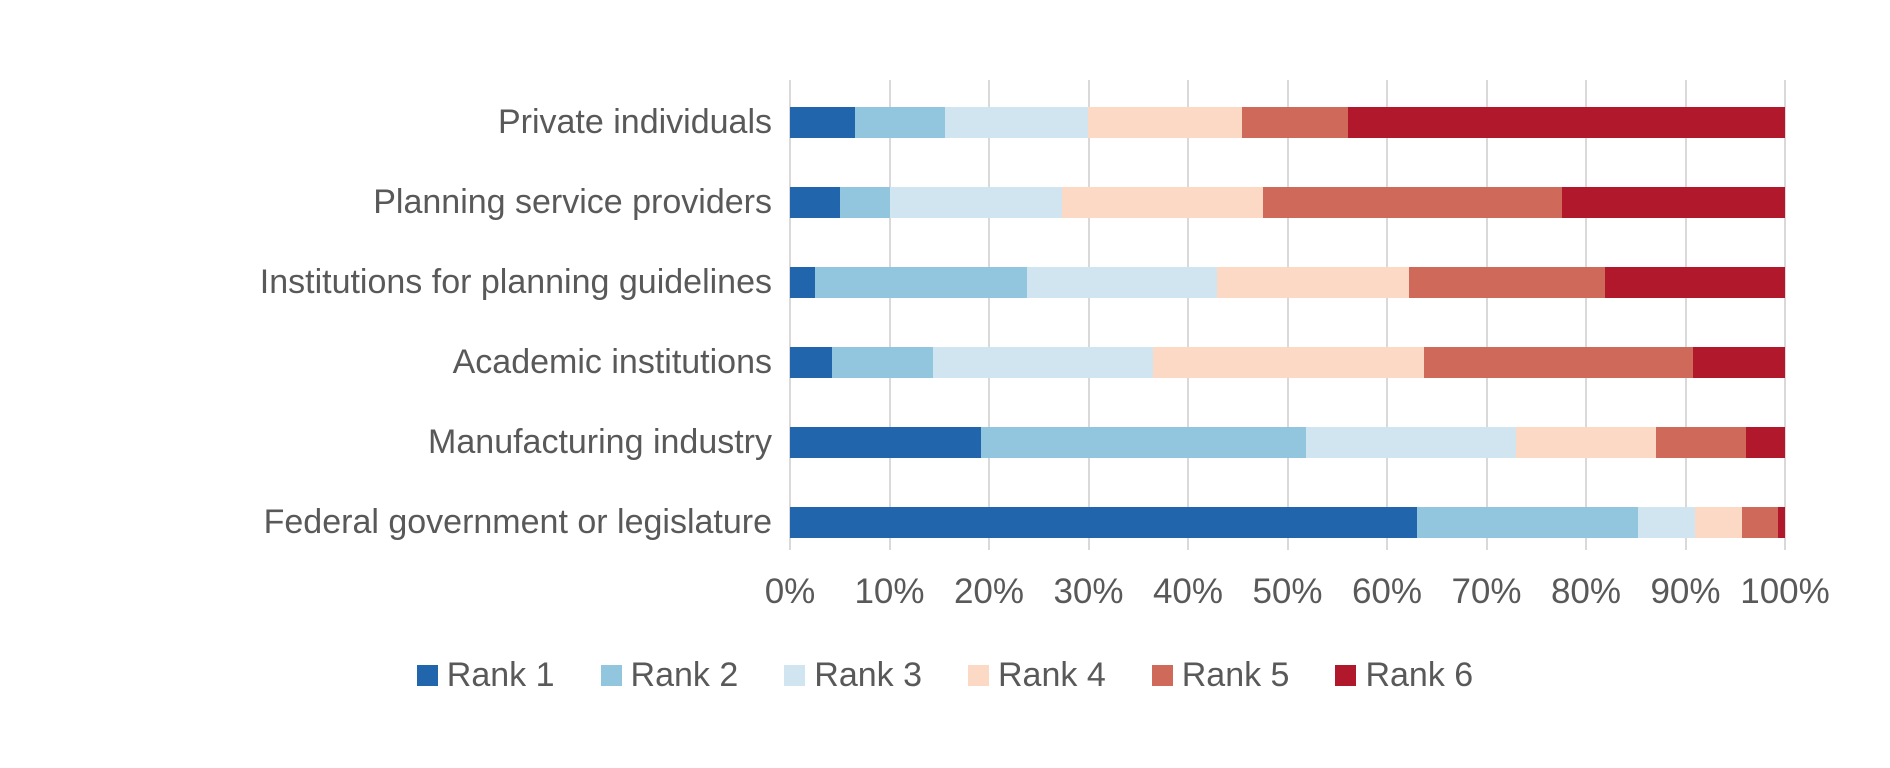  I want to click on x-tick-label: 50%, so click(1287, 591).